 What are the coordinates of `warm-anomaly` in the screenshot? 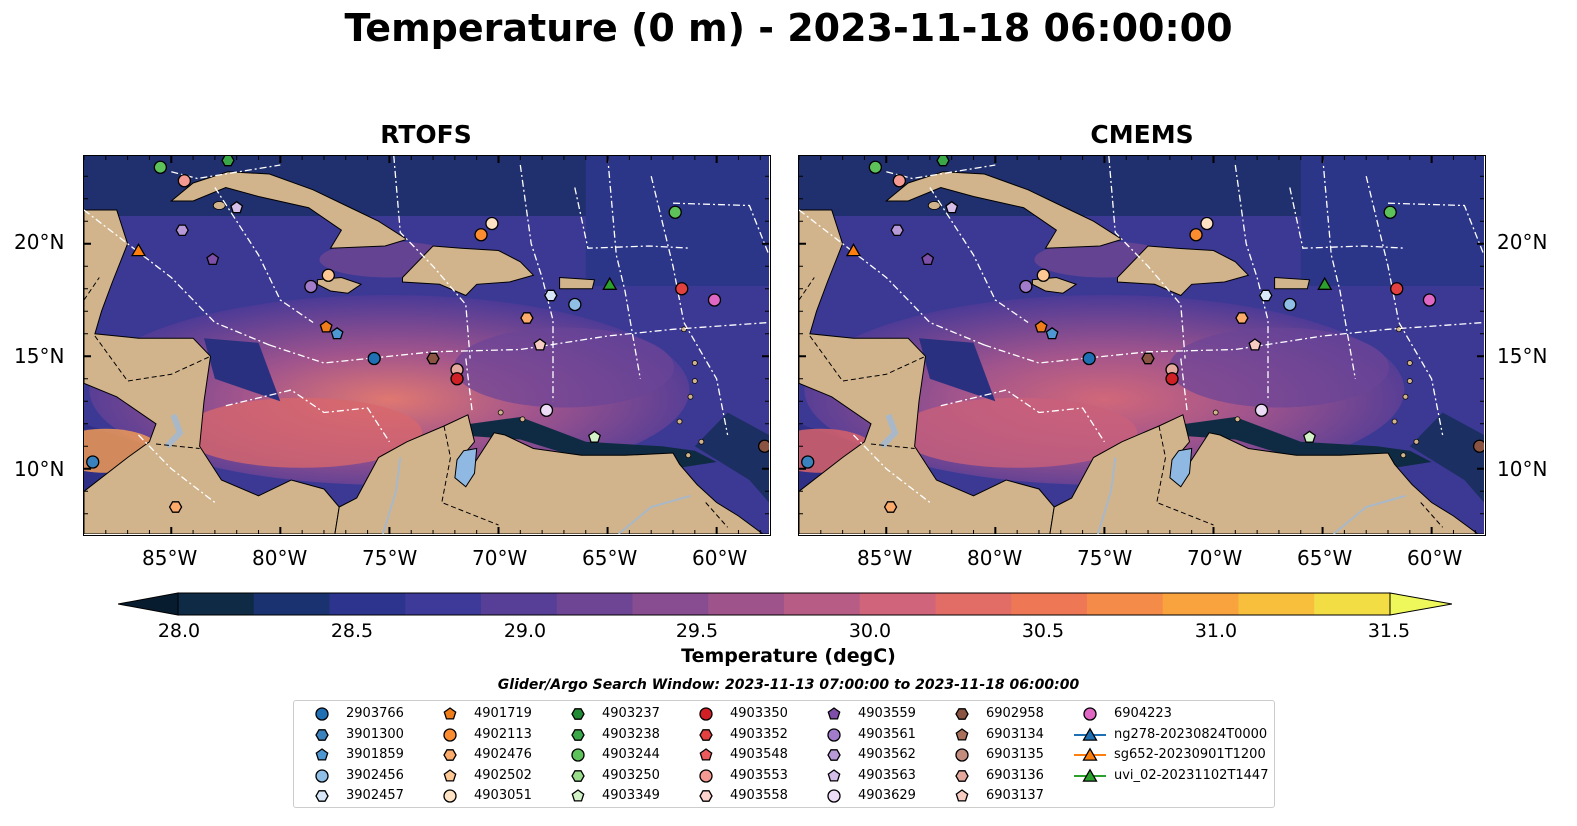 It's located at (1017, 432).